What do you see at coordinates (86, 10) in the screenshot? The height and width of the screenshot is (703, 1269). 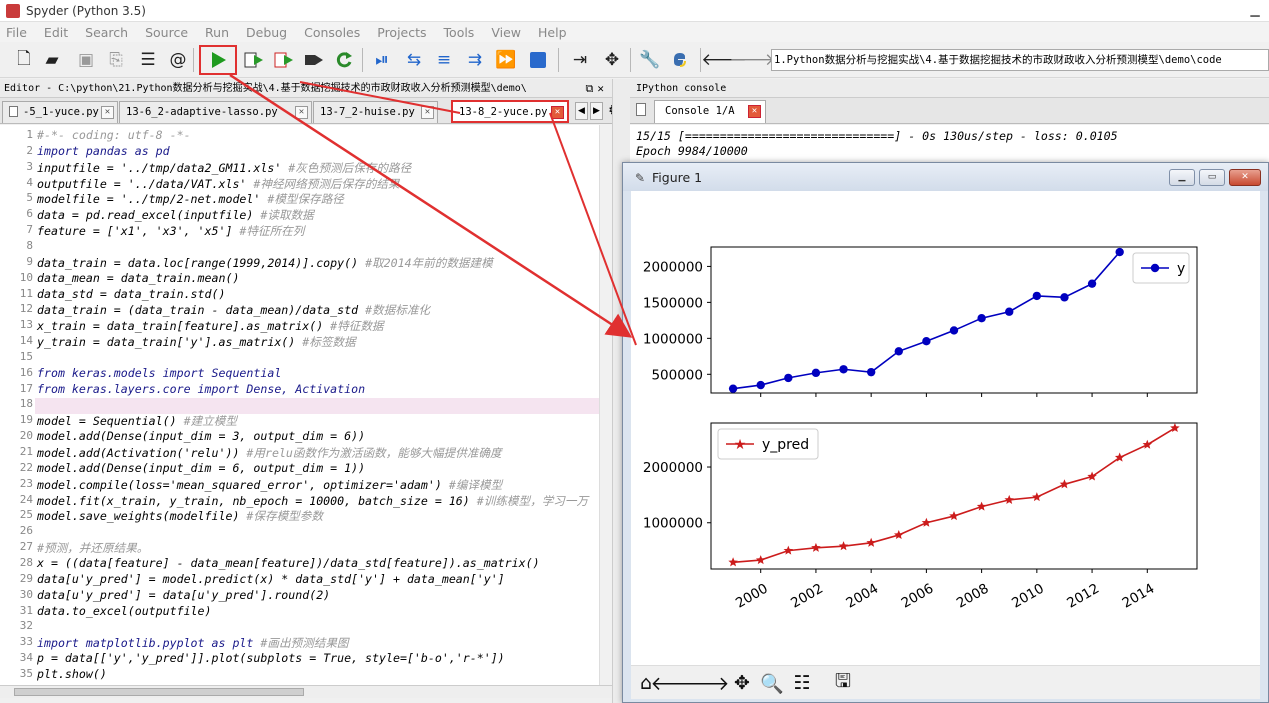 I see `window-title: Spyder (Python 3.5)` at bounding box center [86, 10].